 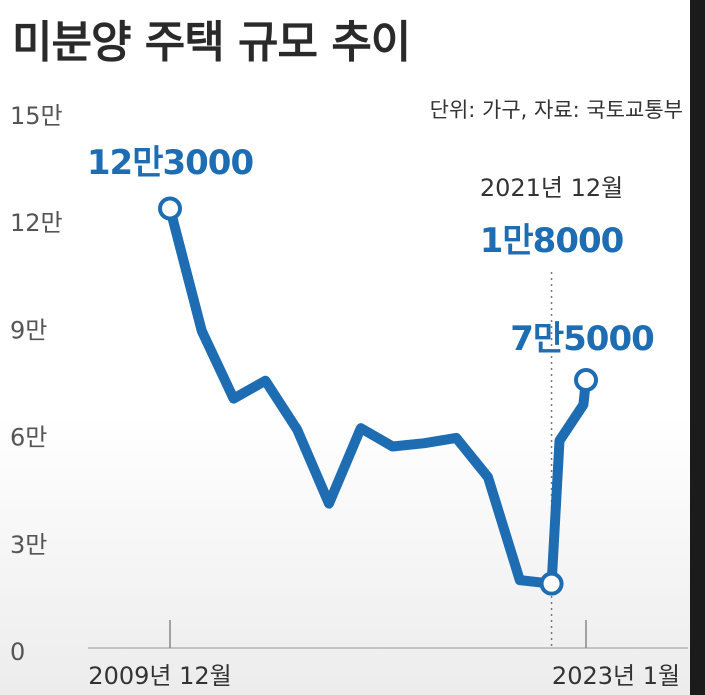 What do you see at coordinates (28, 545) in the screenshot?
I see `y-tick-label: 3만` at bounding box center [28, 545].